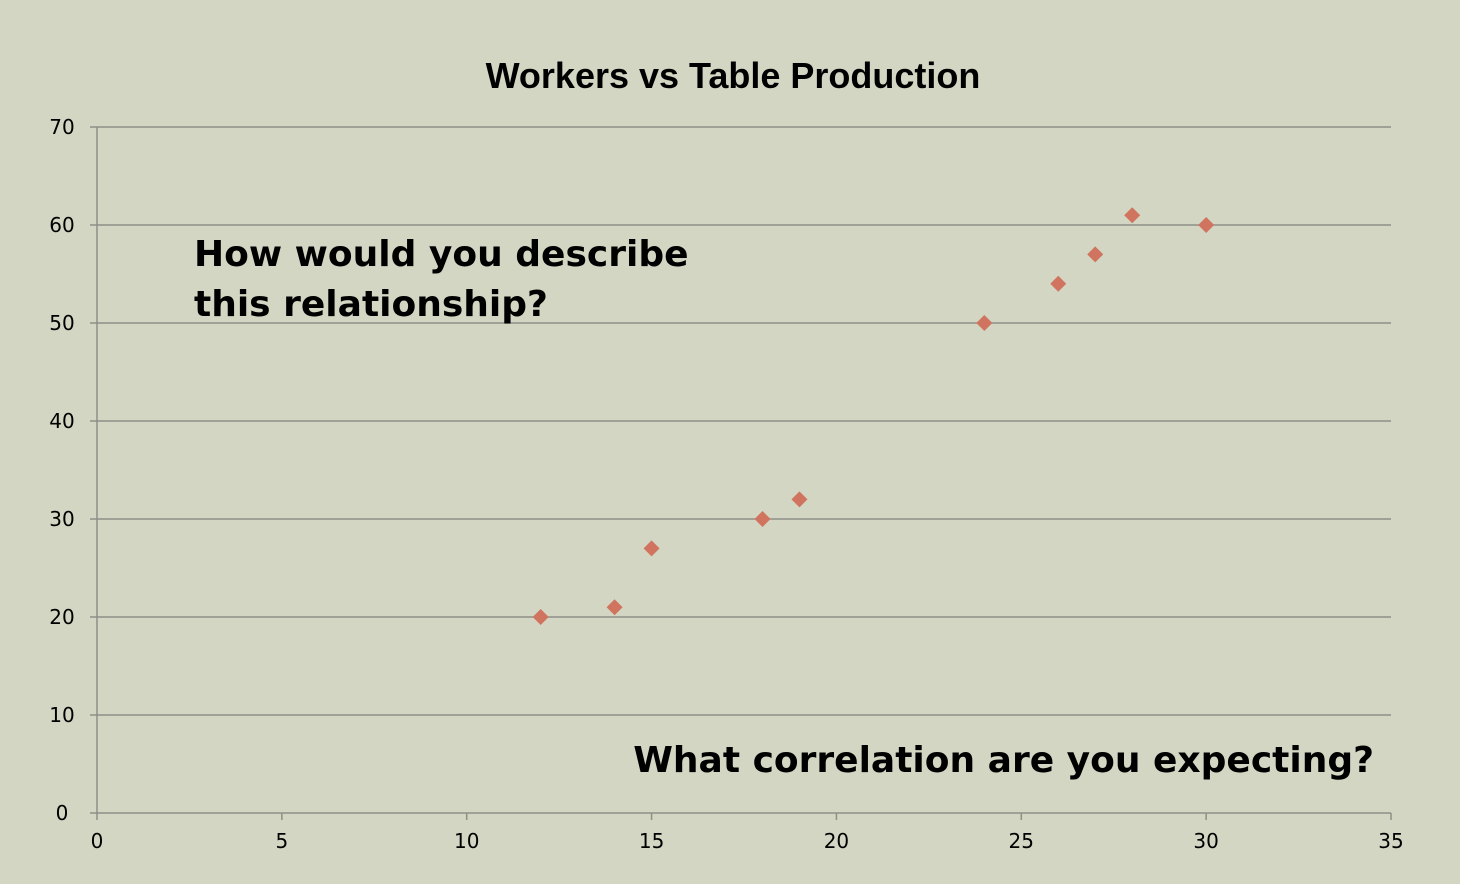 This screenshot has height=884, width=1460. Describe the element at coordinates (281, 841) in the screenshot. I see `x-tick-label: 5` at that location.